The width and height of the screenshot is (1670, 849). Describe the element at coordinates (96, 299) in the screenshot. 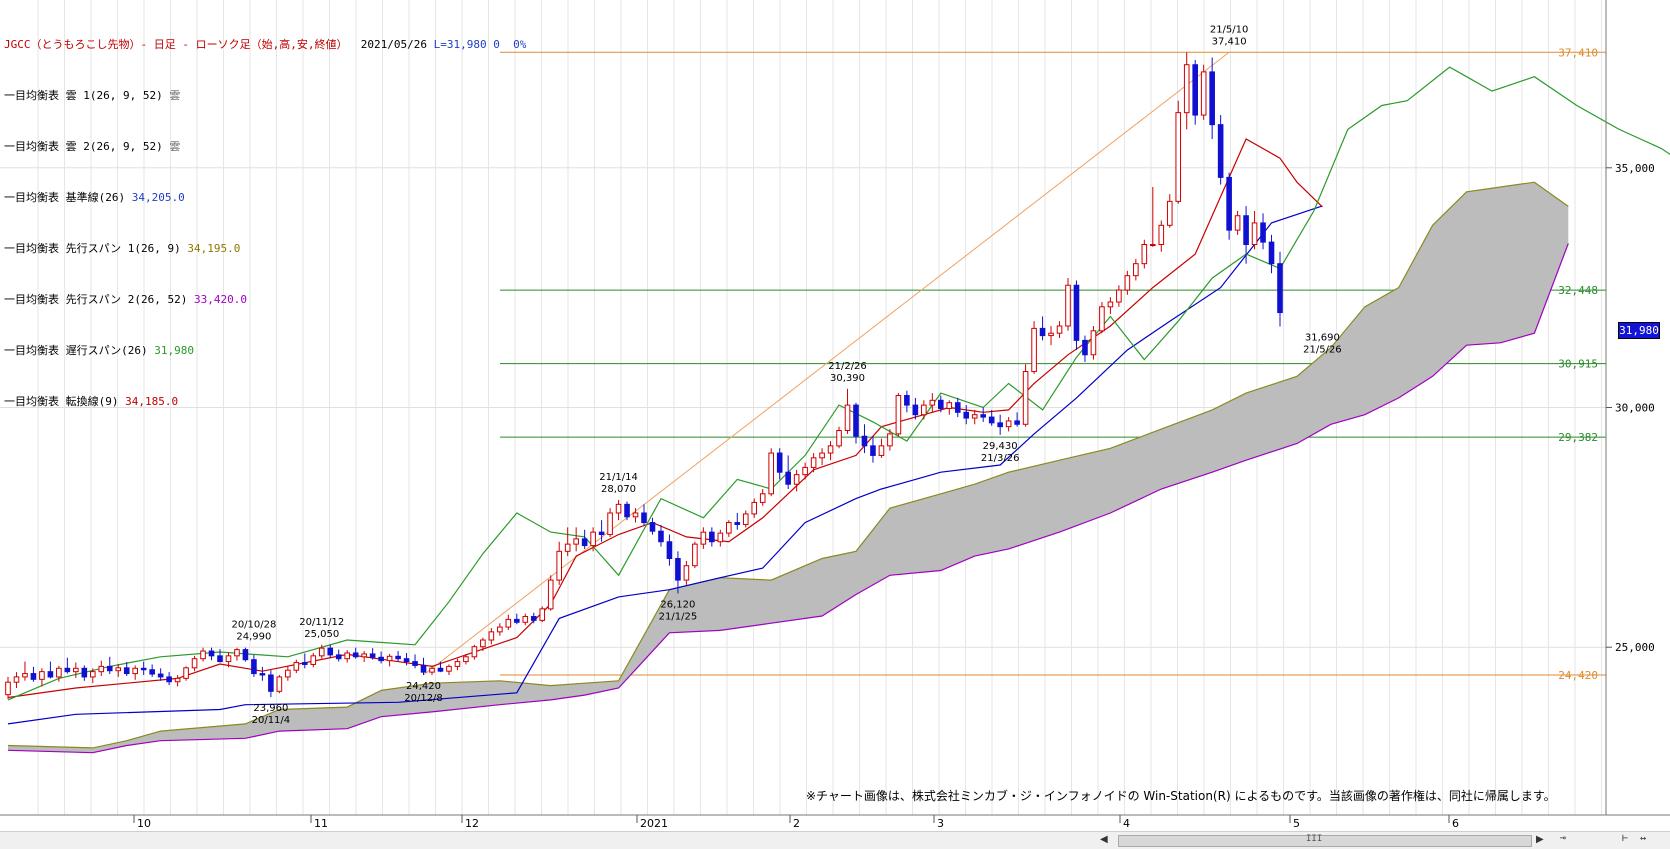

I see `legend-item-name: 一目均衡表 先行スパン 2(26, 52)` at that location.